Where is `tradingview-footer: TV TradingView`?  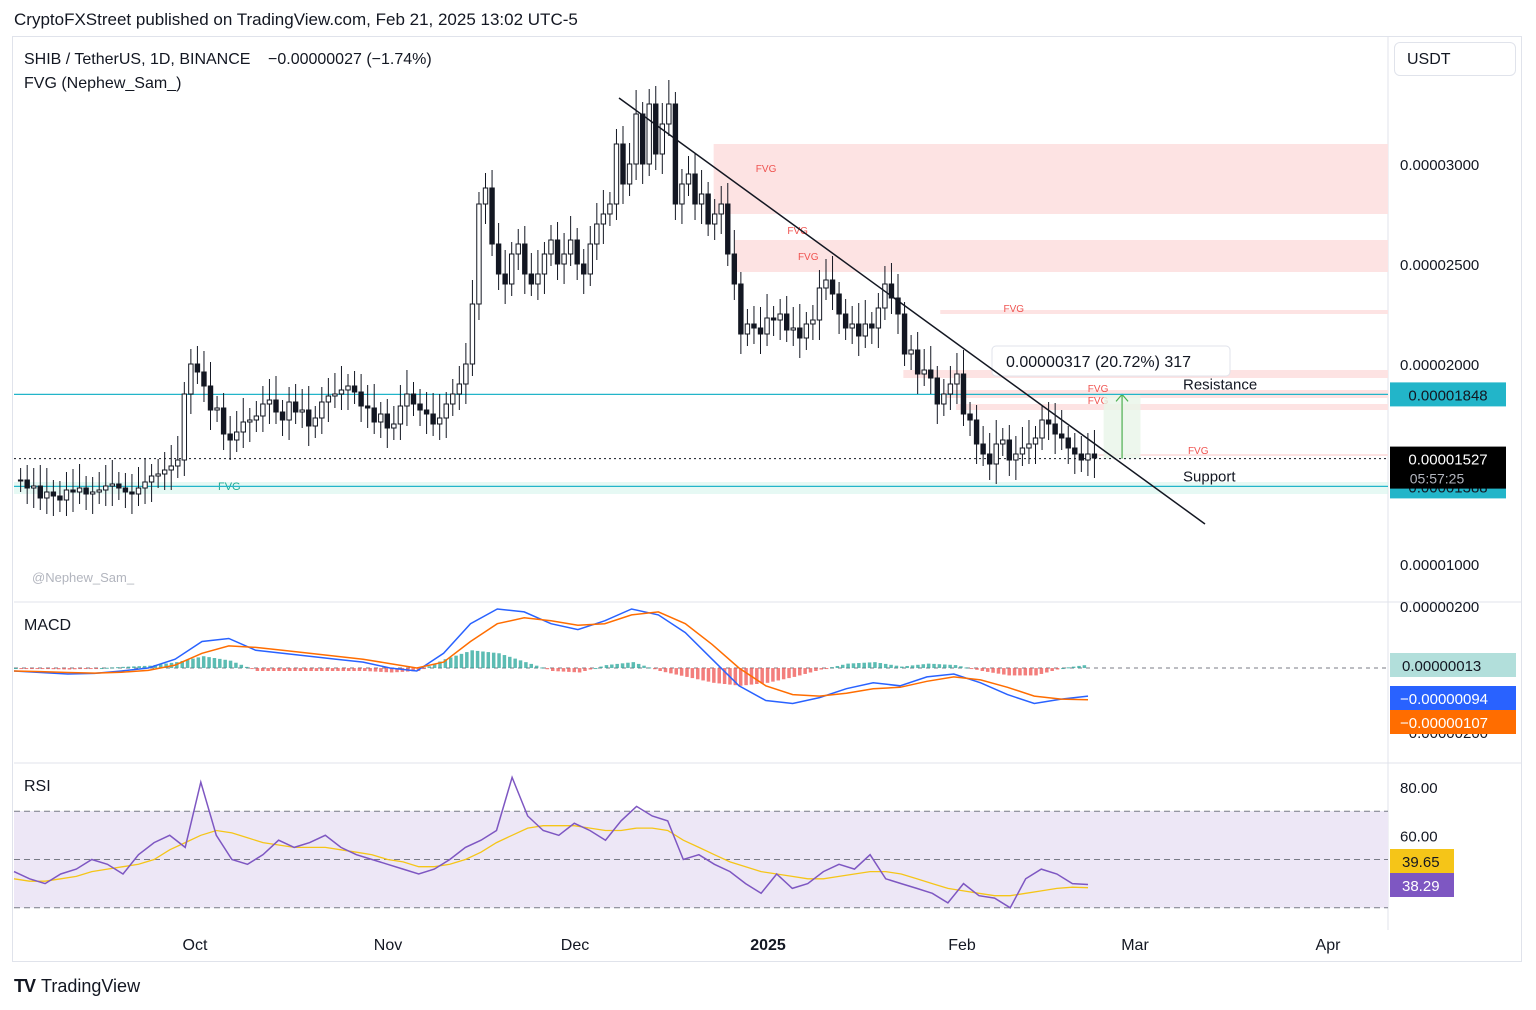 tradingview-footer: TV TradingView is located at coordinates (77, 986).